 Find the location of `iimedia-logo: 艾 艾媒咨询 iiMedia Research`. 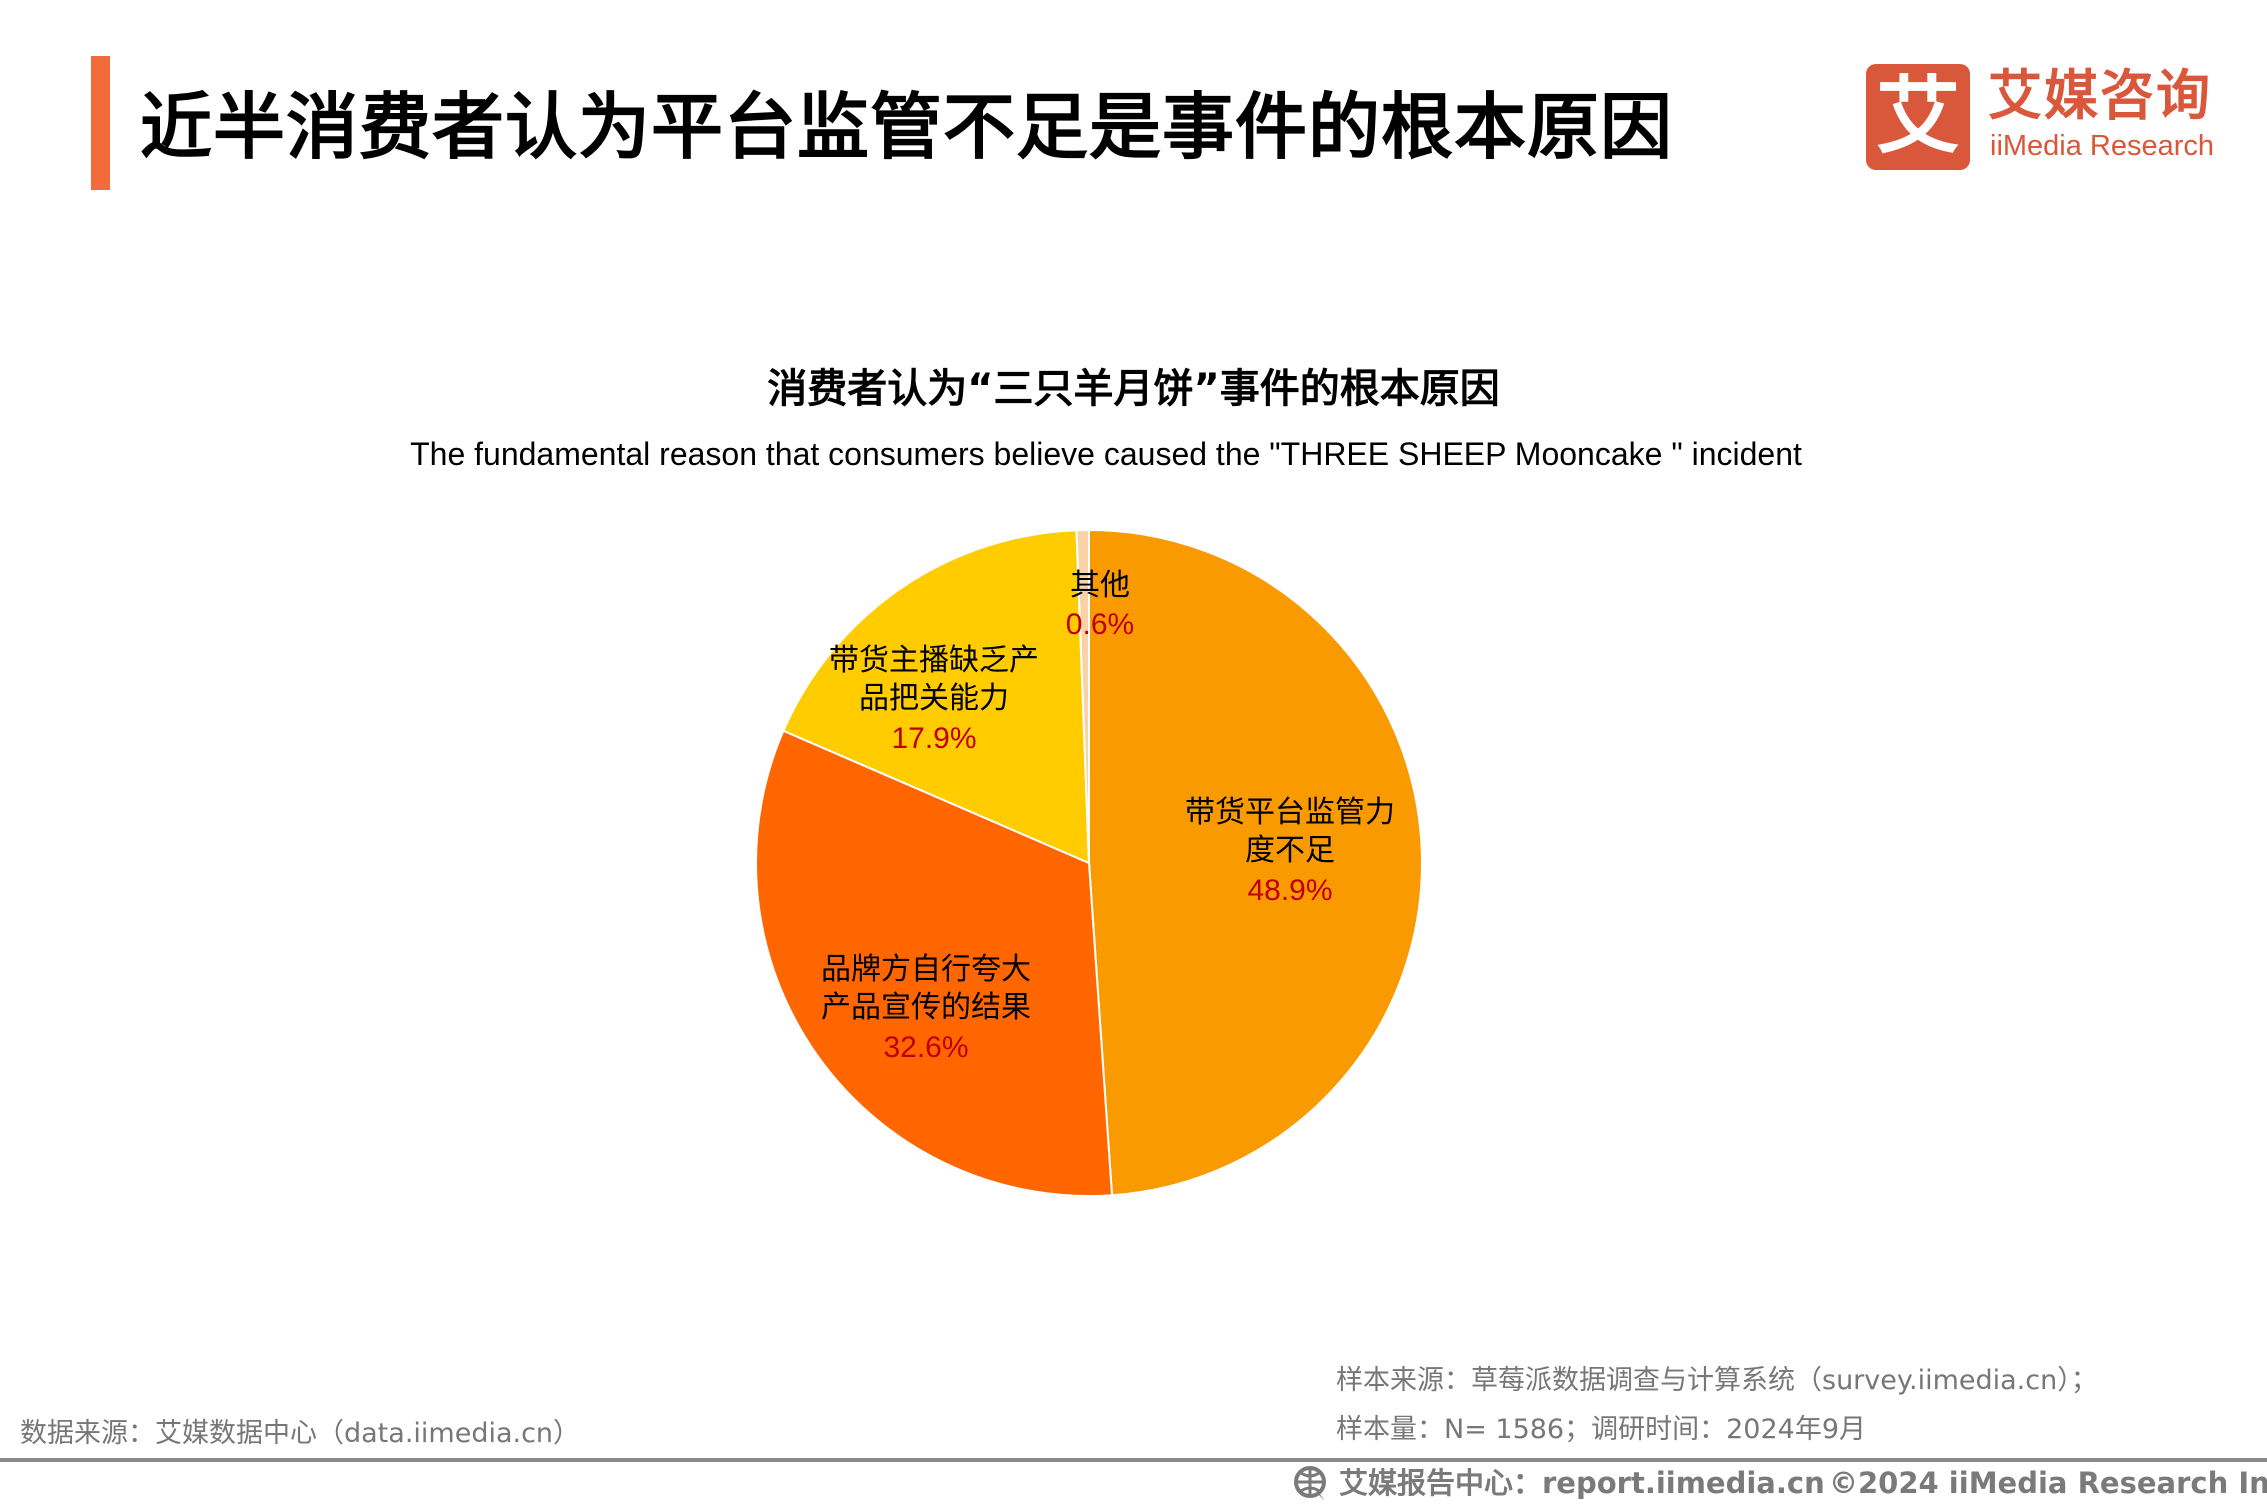

iimedia-logo: 艾 艾媒咨询 iiMedia Research is located at coordinates (2046, 119).